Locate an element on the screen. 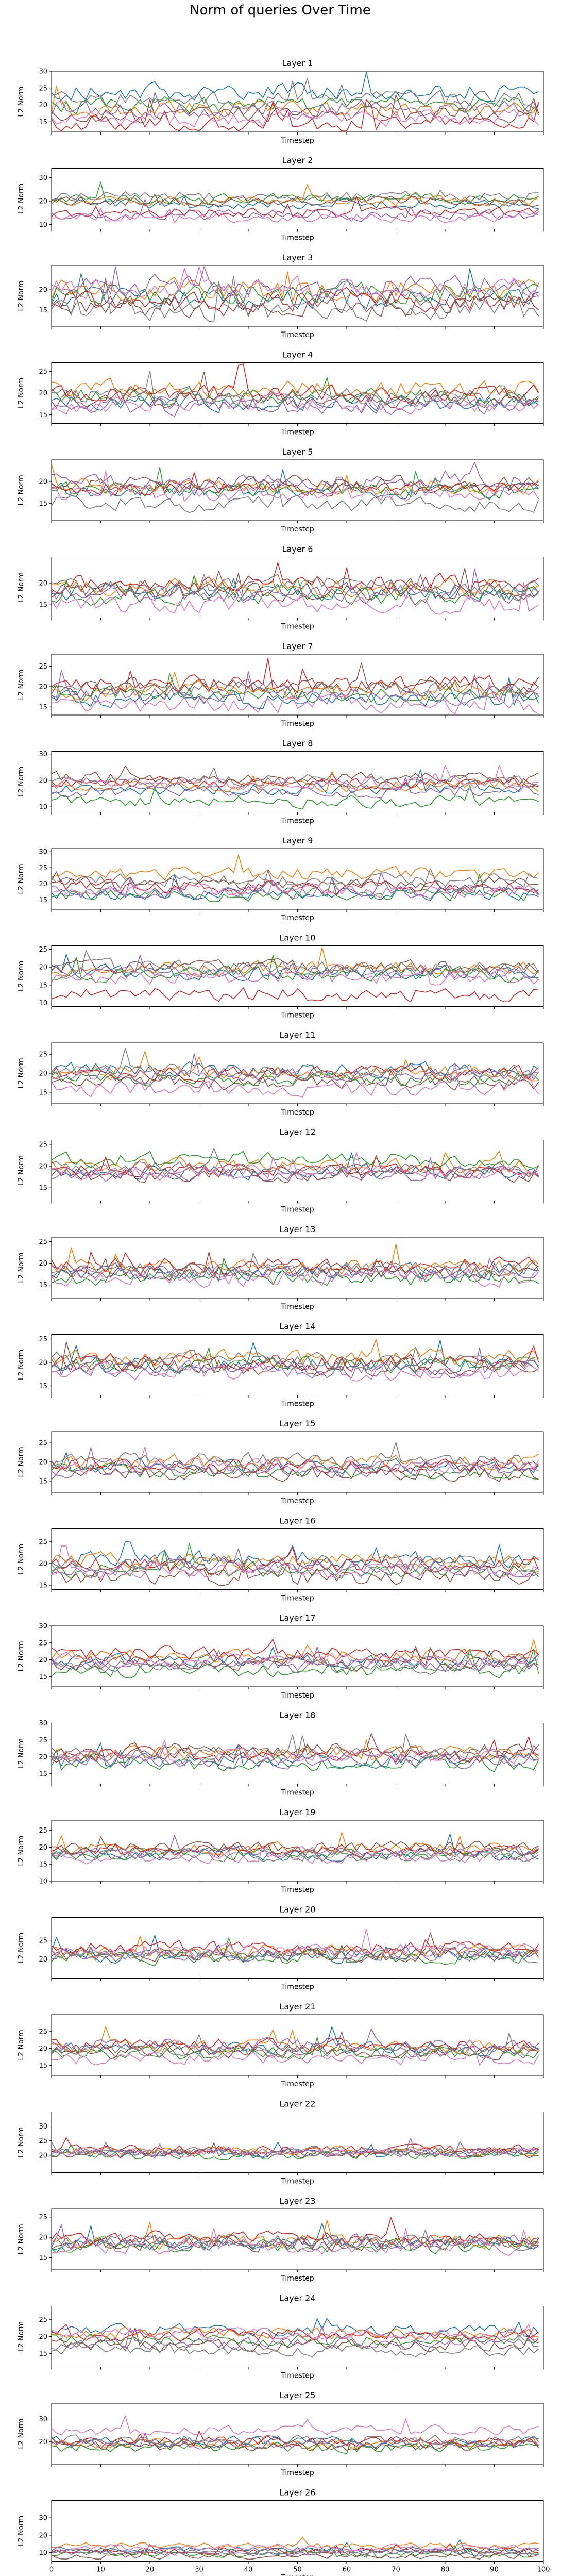 This screenshot has width=561, height=2576. subplot-6: Layer 6 L2 Norm 15 20 Timestep is located at coordinates (280, 588).